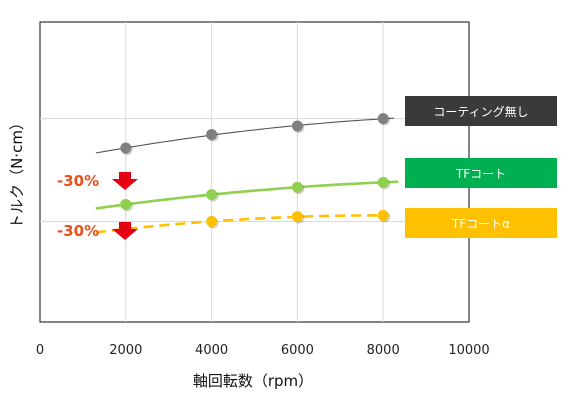 Image resolution: width=576 pixels, height=412 pixels. I want to click on x-tick-label: 0, so click(40, 350).